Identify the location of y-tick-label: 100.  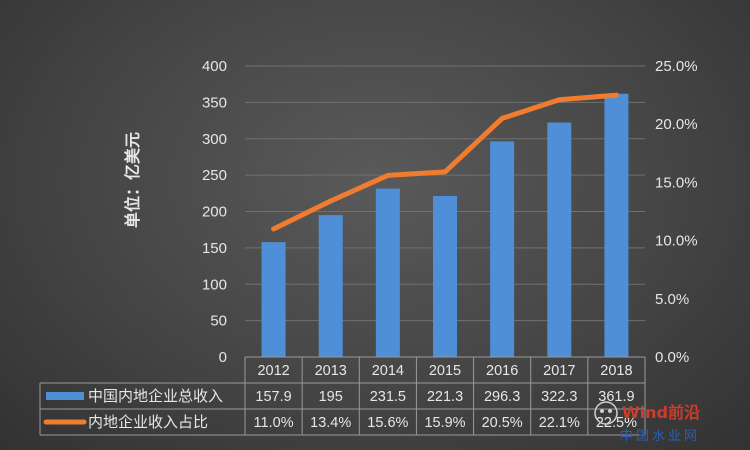
(214, 284).